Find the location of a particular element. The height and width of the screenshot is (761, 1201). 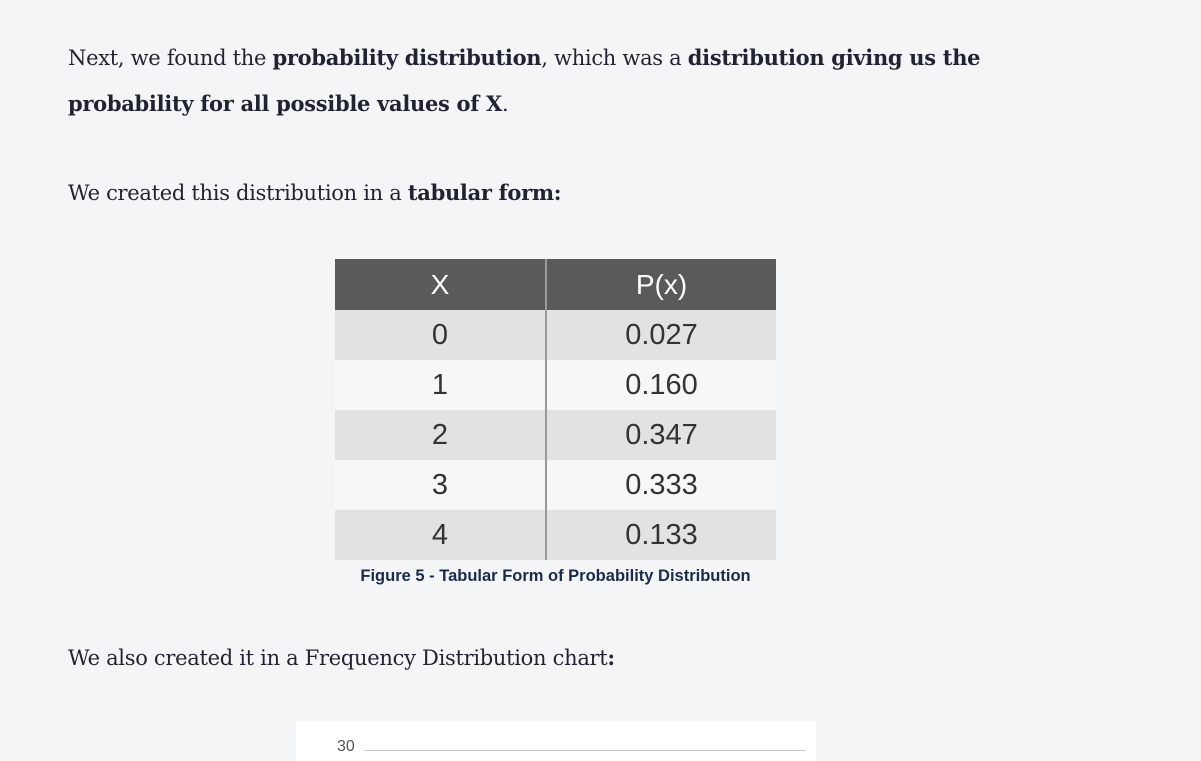

table-row: 2 0.347 is located at coordinates (555, 435).